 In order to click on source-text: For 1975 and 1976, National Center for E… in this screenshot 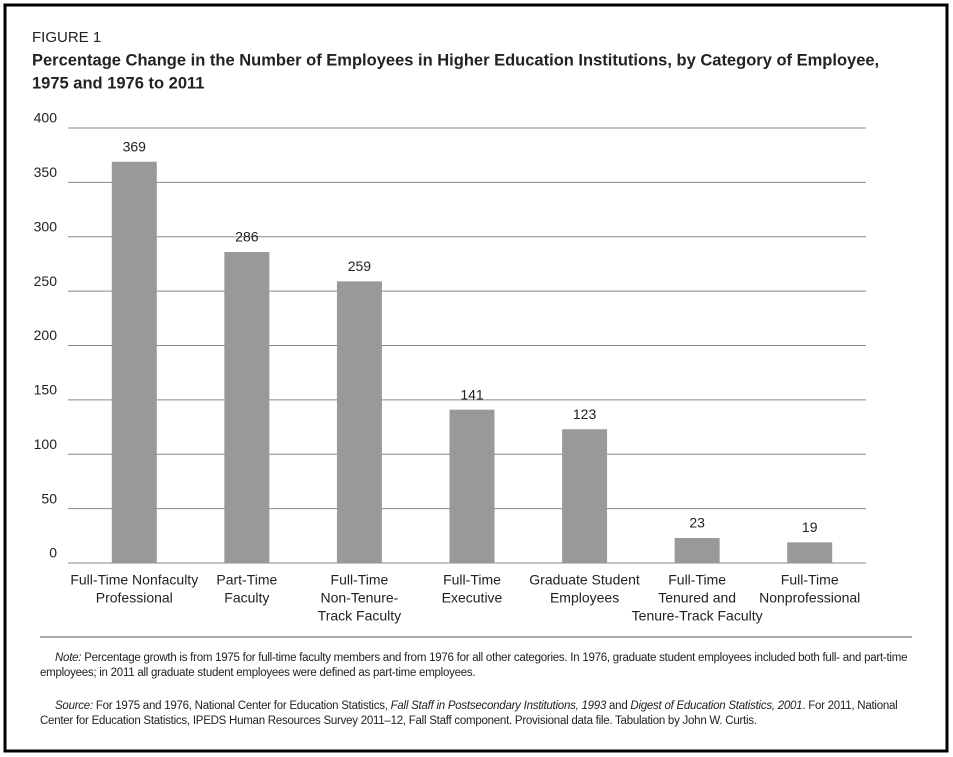, I will do `click(241, 706)`.